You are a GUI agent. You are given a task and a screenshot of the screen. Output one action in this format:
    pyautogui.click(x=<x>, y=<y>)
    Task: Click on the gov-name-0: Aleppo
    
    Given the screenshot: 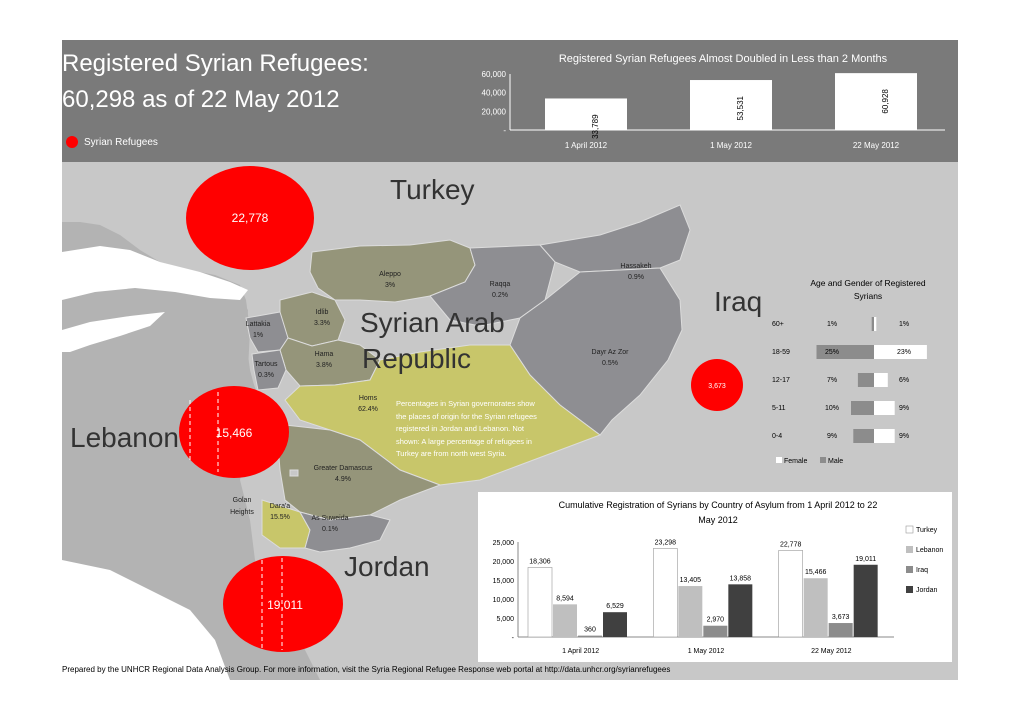 What is the action you would take?
    pyautogui.click(x=390, y=274)
    